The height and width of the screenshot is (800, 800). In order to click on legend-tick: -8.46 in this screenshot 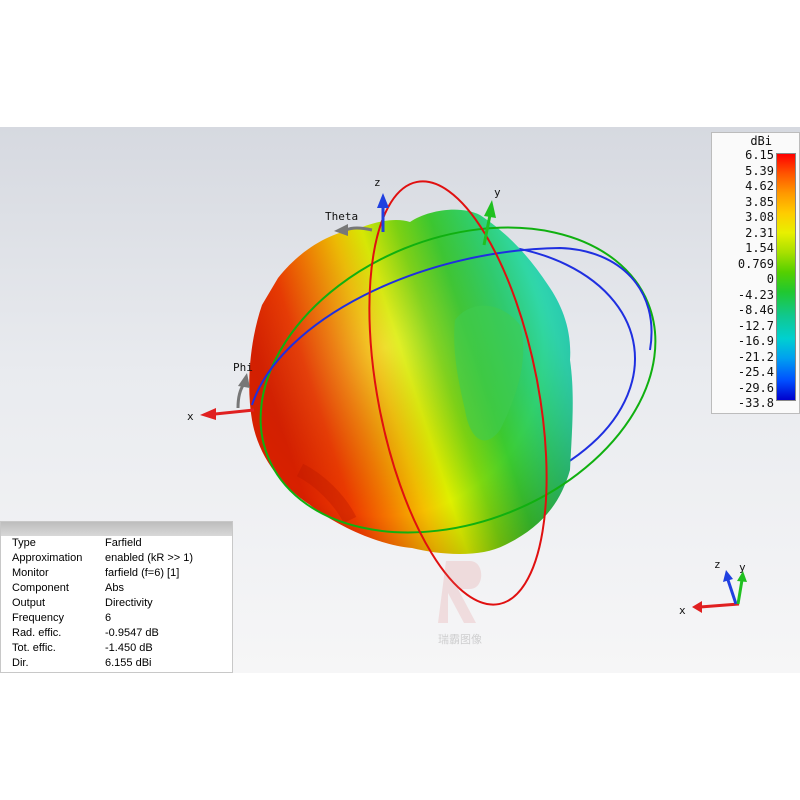, I will do `click(755, 310)`.